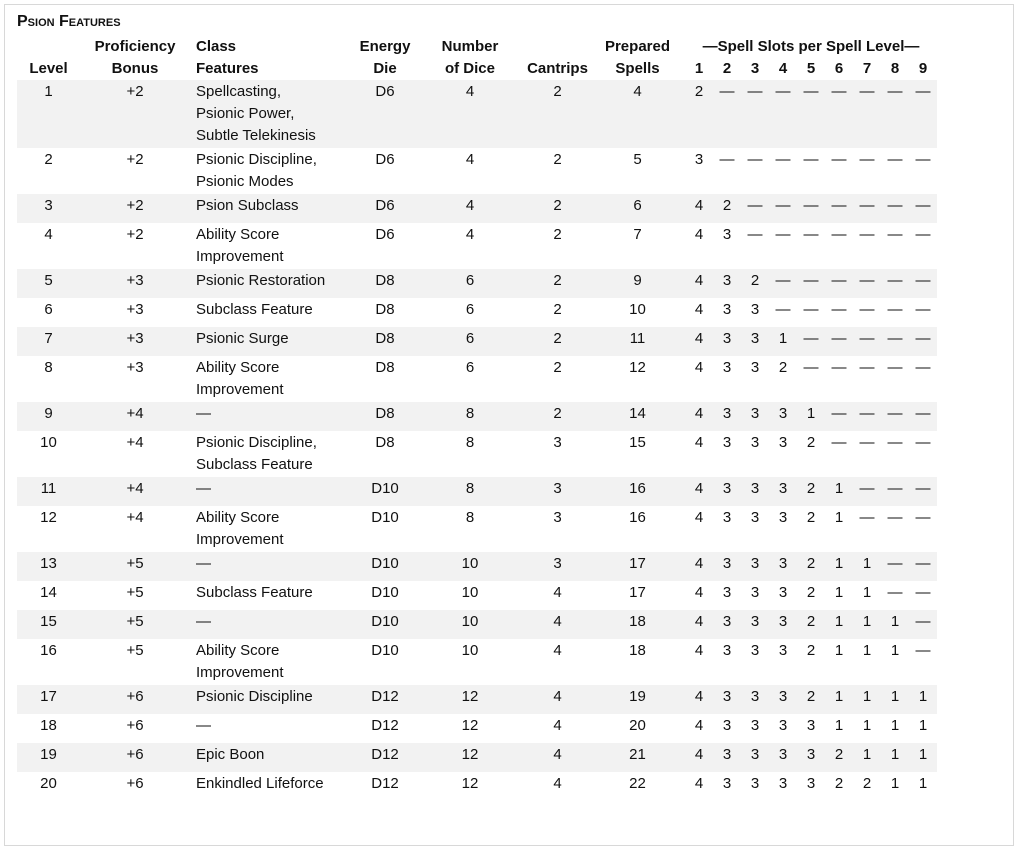 This screenshot has width=1024, height=846. I want to click on header-level: Level, so click(48, 68).